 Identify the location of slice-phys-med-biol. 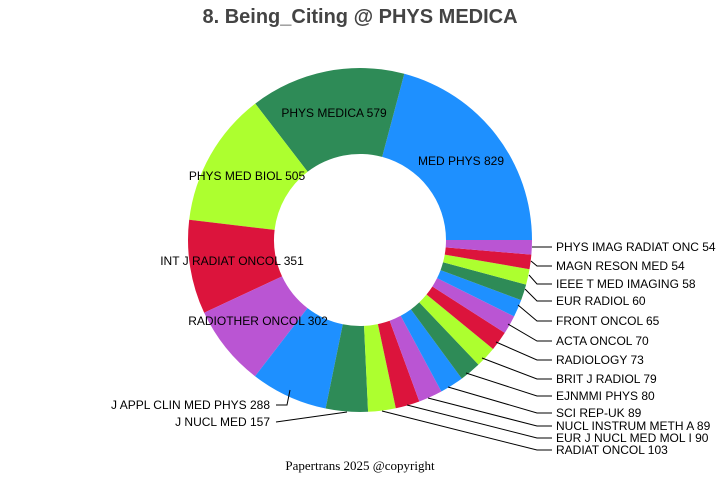
(248, 166).